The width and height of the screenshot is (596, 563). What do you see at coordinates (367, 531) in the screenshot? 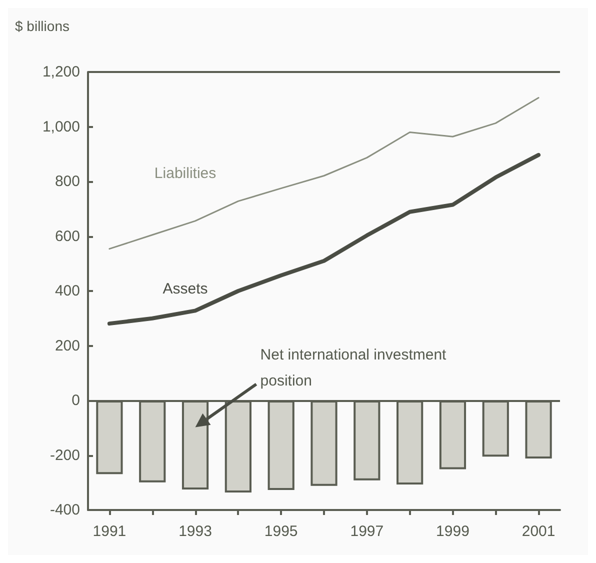
I see `x-tick-label: 1997` at bounding box center [367, 531].